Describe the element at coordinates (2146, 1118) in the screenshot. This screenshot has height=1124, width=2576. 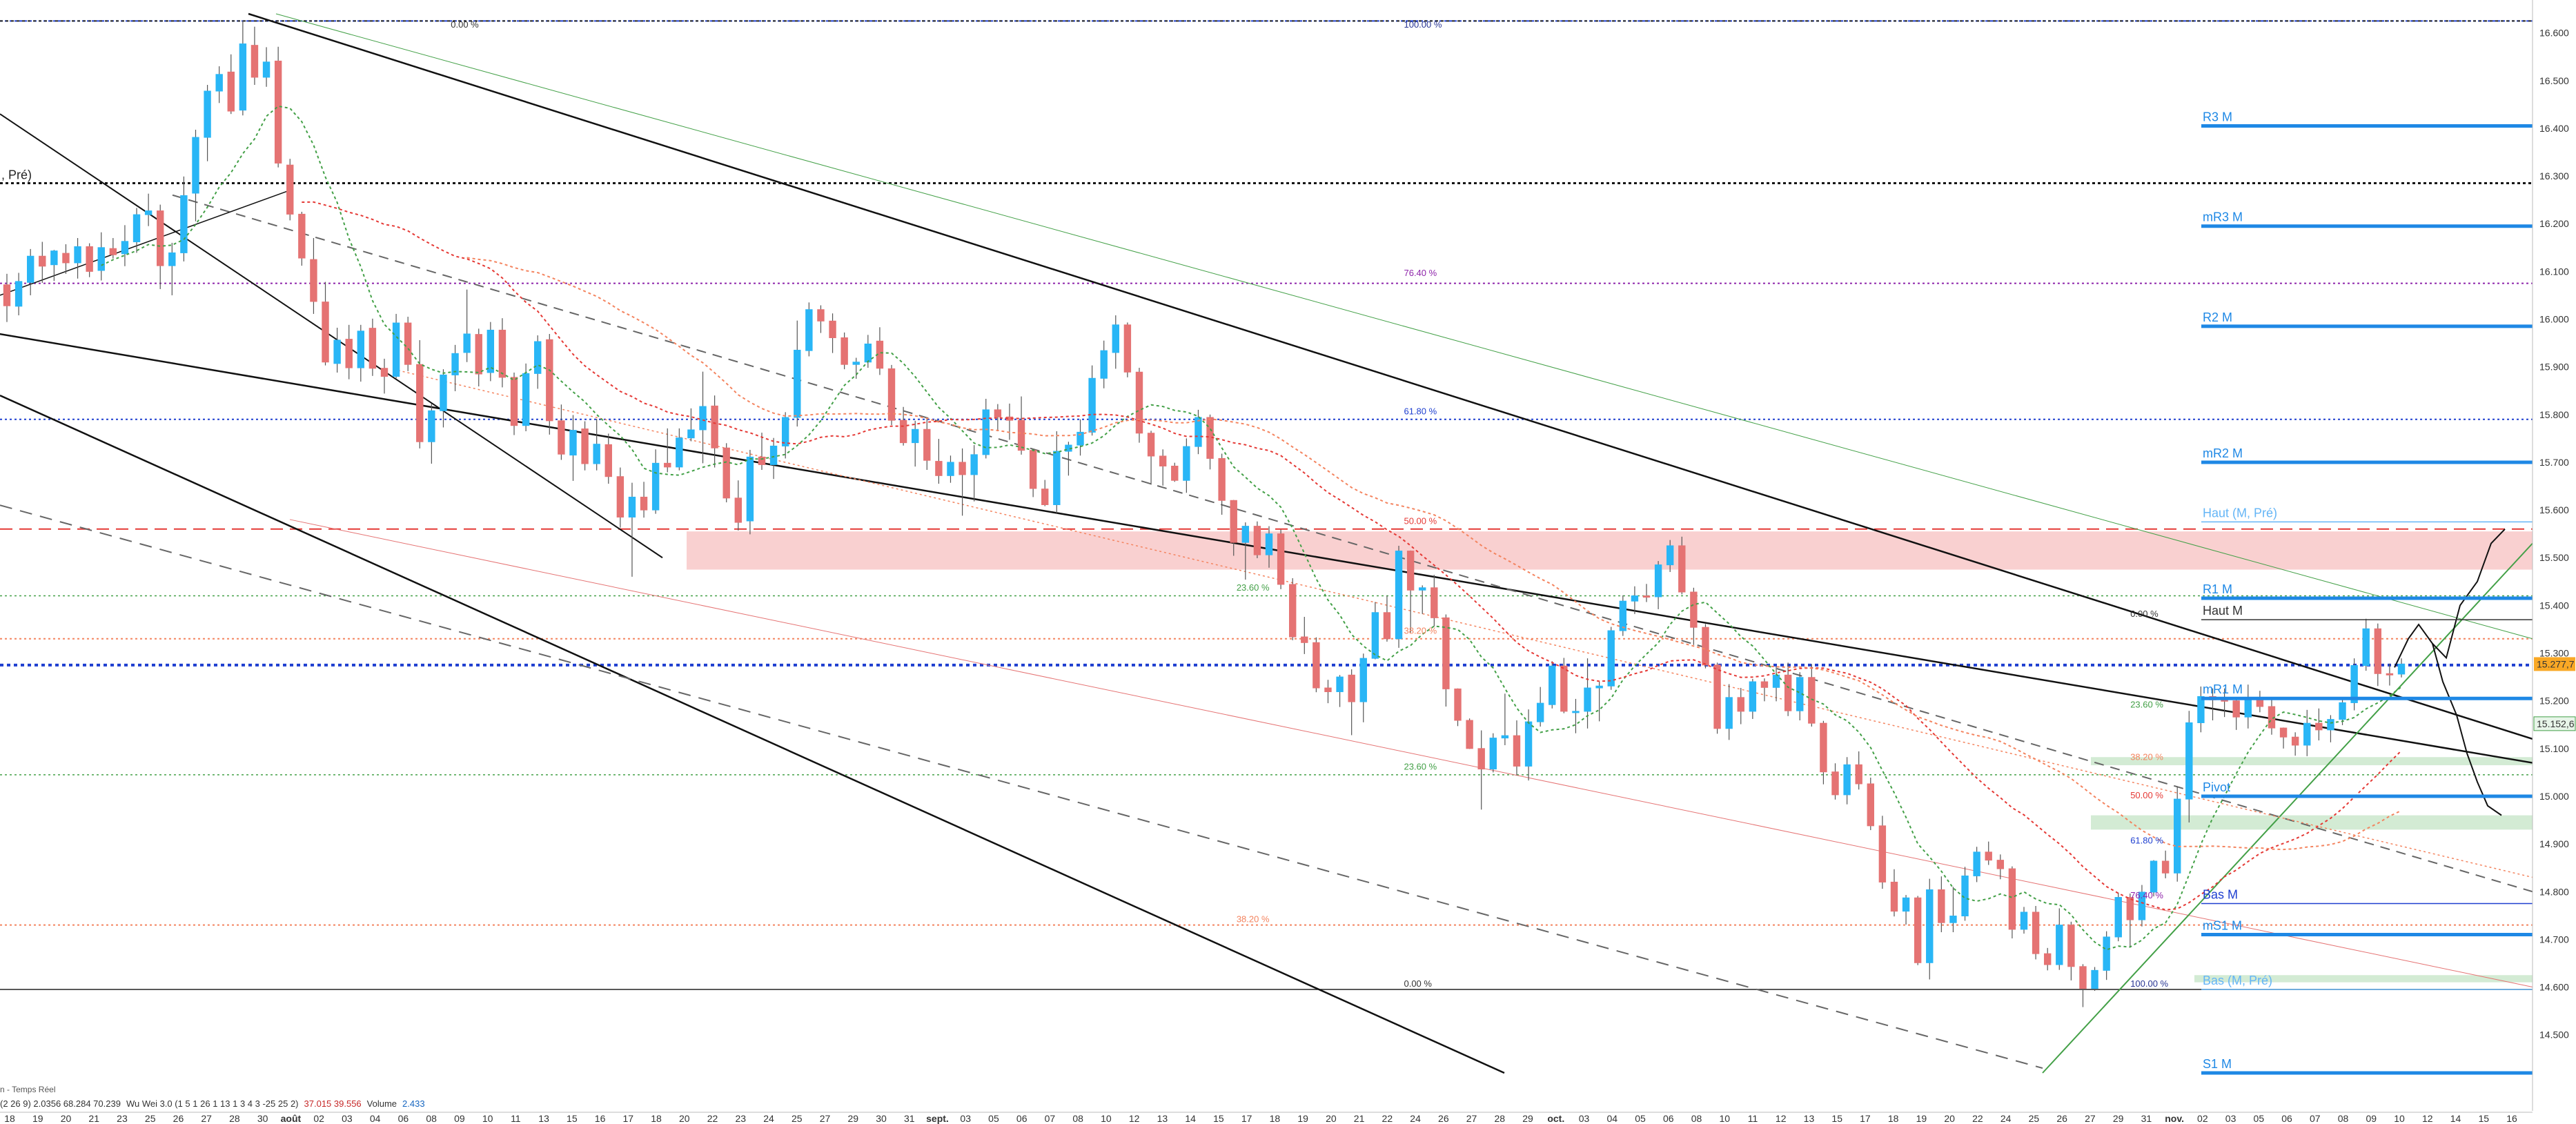
I see `time-tick-label: 31` at that location.